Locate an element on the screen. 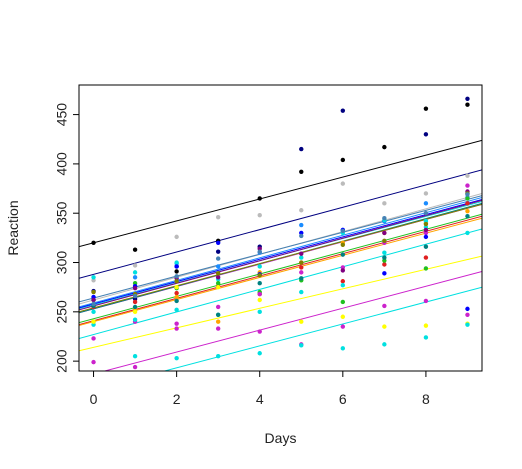 Image resolution: width=522 pixels, height=469 pixels. x-tick-label: 4 is located at coordinates (260, 399).